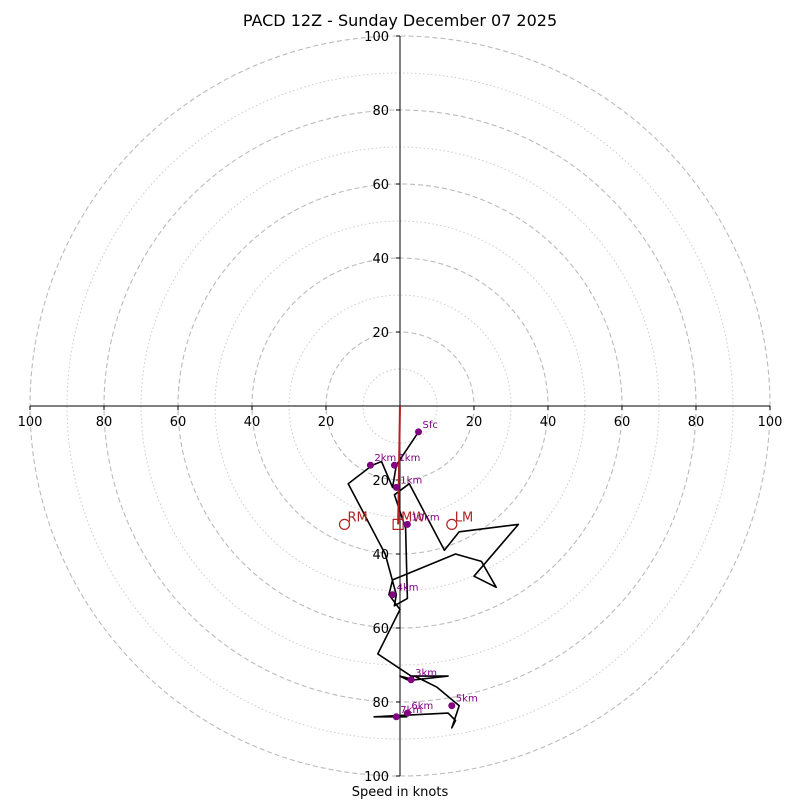 The width and height of the screenshot is (800, 800). What do you see at coordinates (358, 517) in the screenshot?
I see `right-mover-label: RM` at bounding box center [358, 517].